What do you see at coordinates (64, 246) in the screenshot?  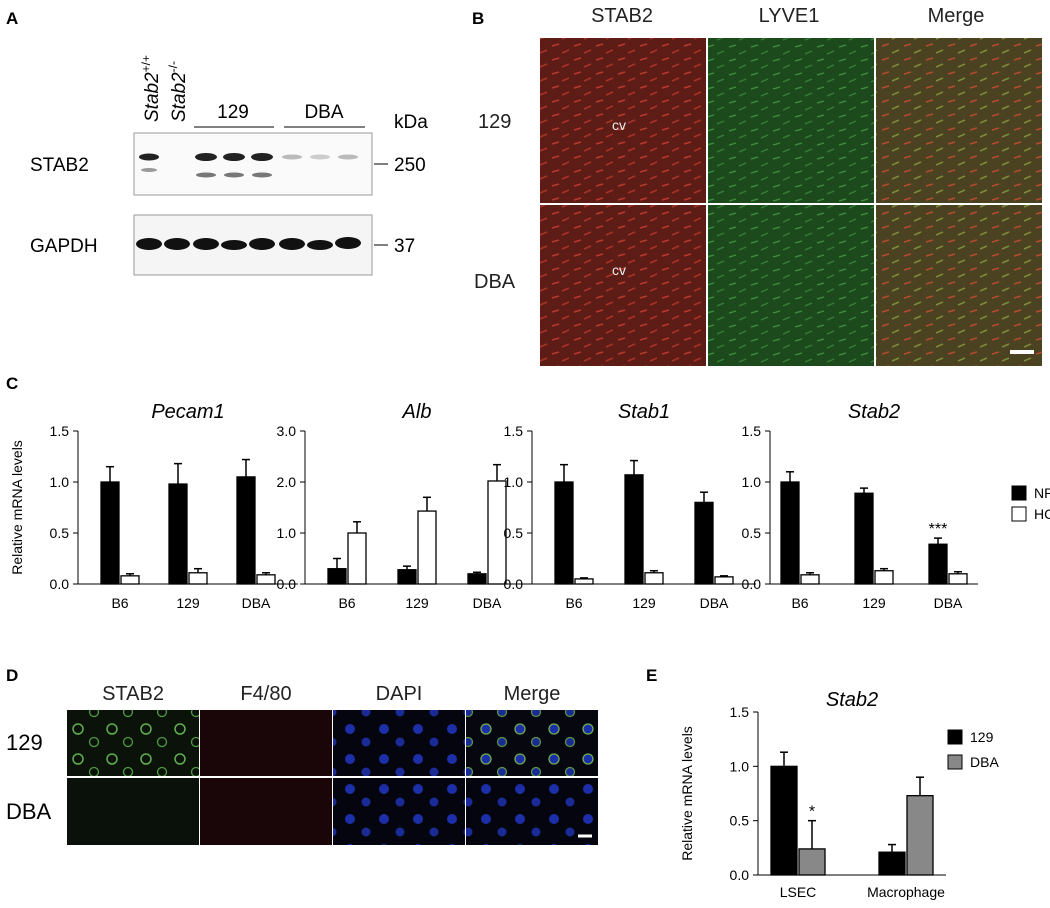 I see `blot-label: GAPDH` at bounding box center [64, 246].